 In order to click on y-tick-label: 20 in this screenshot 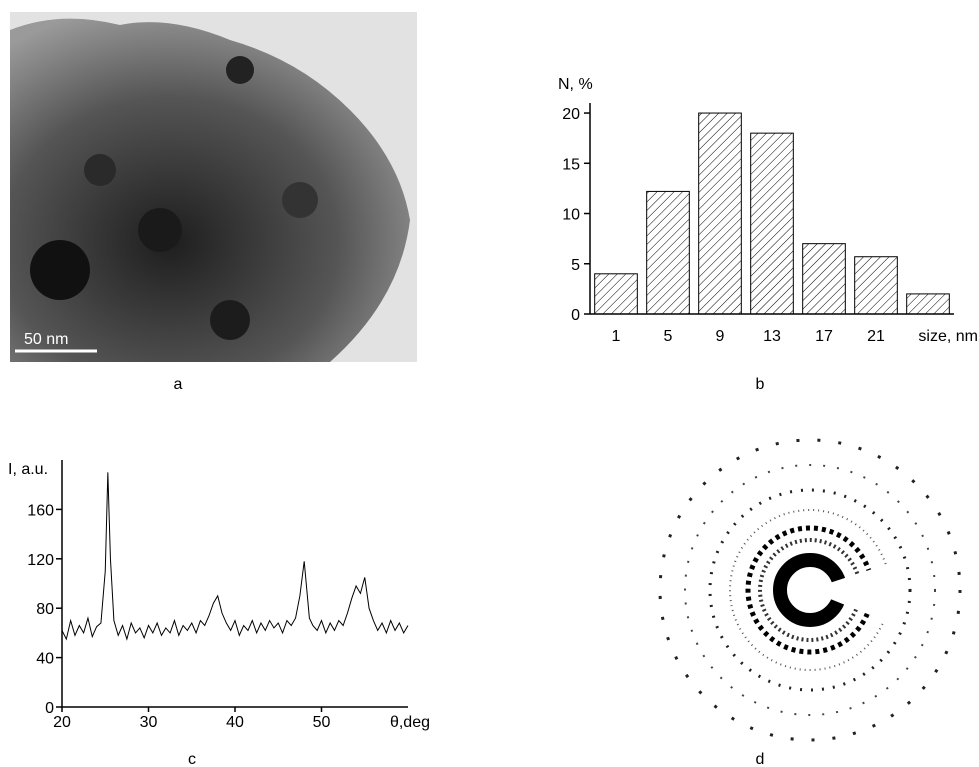, I will do `click(571, 114)`.